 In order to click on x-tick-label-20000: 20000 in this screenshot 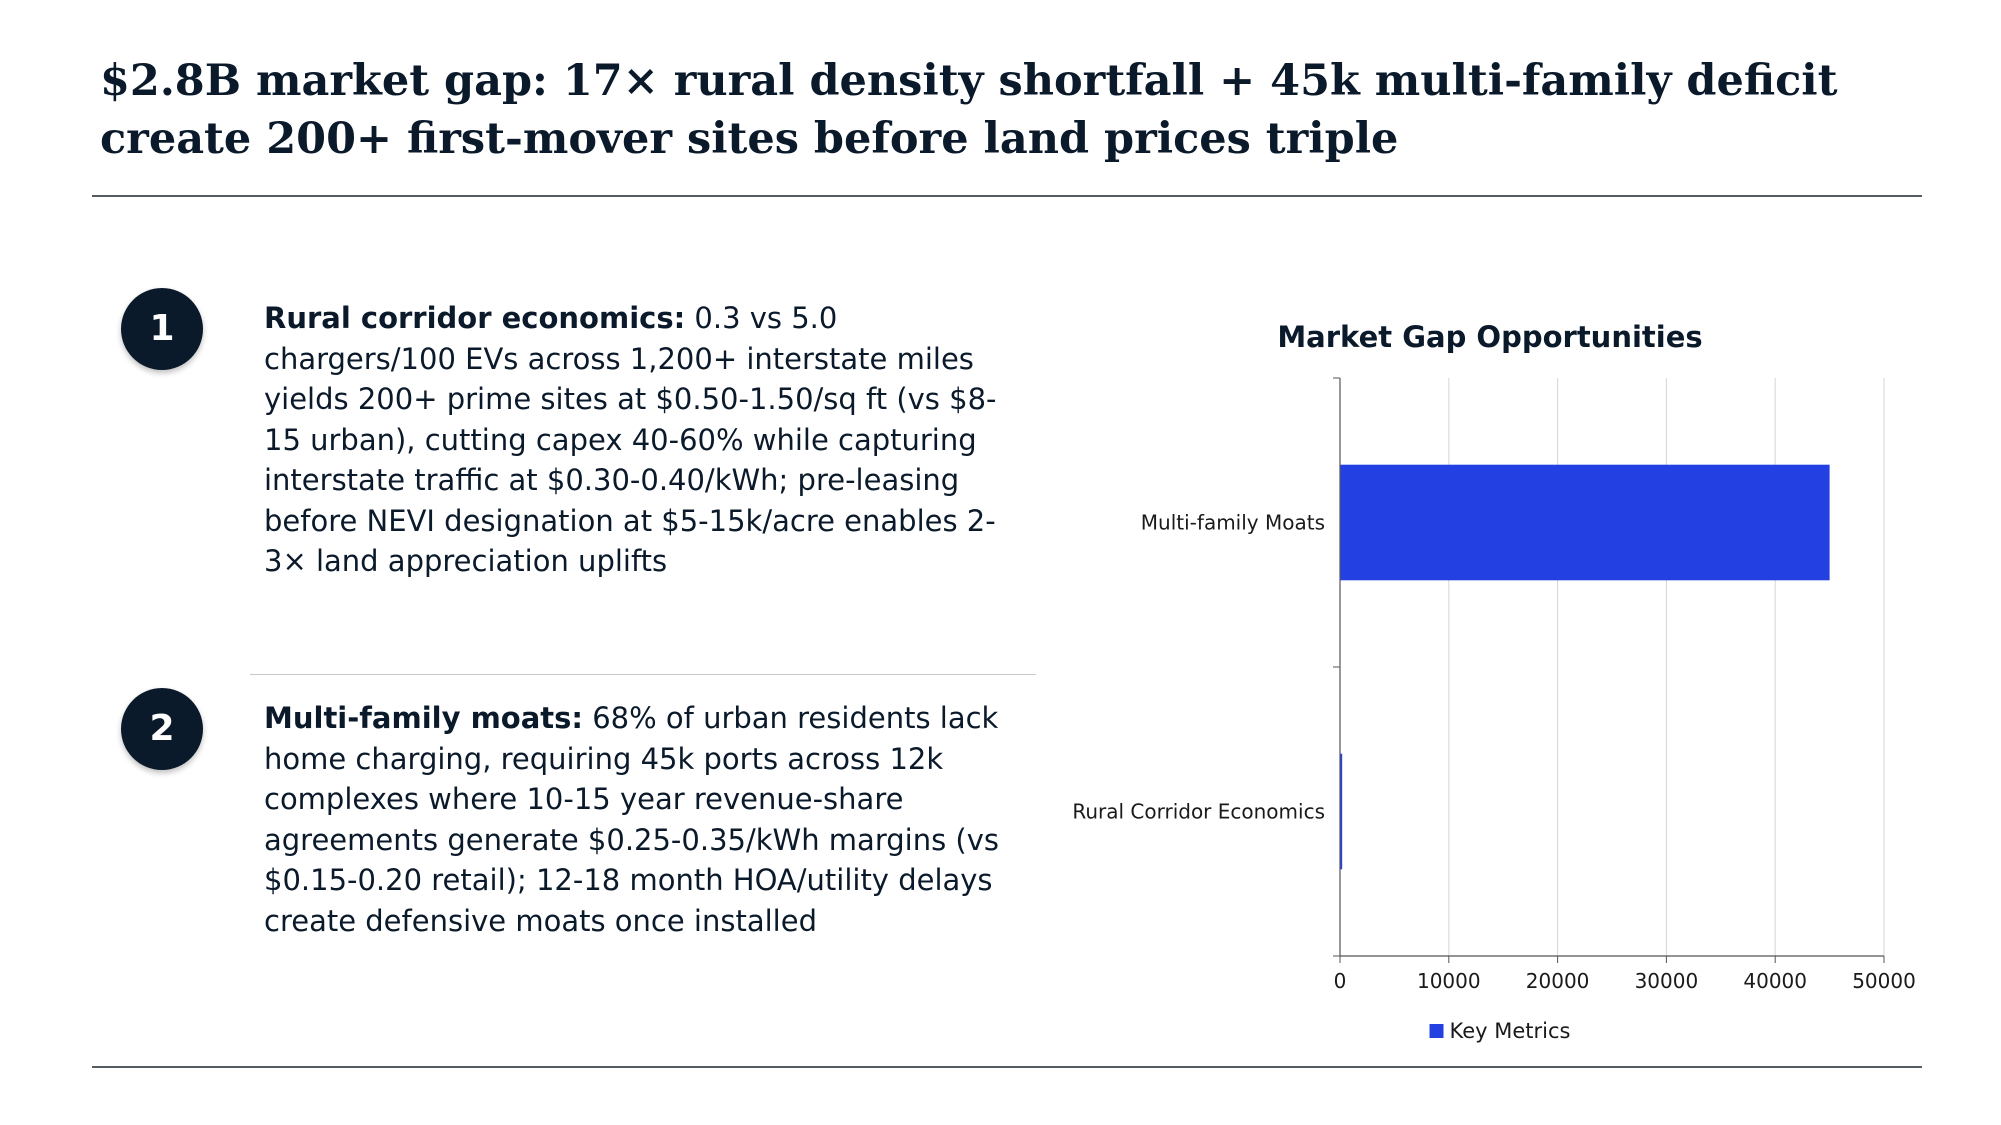, I will do `click(1558, 981)`.